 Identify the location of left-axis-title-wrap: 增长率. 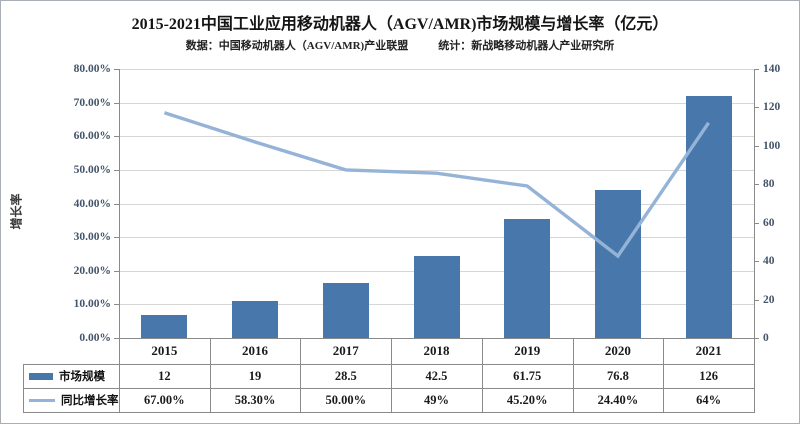
(16, 211).